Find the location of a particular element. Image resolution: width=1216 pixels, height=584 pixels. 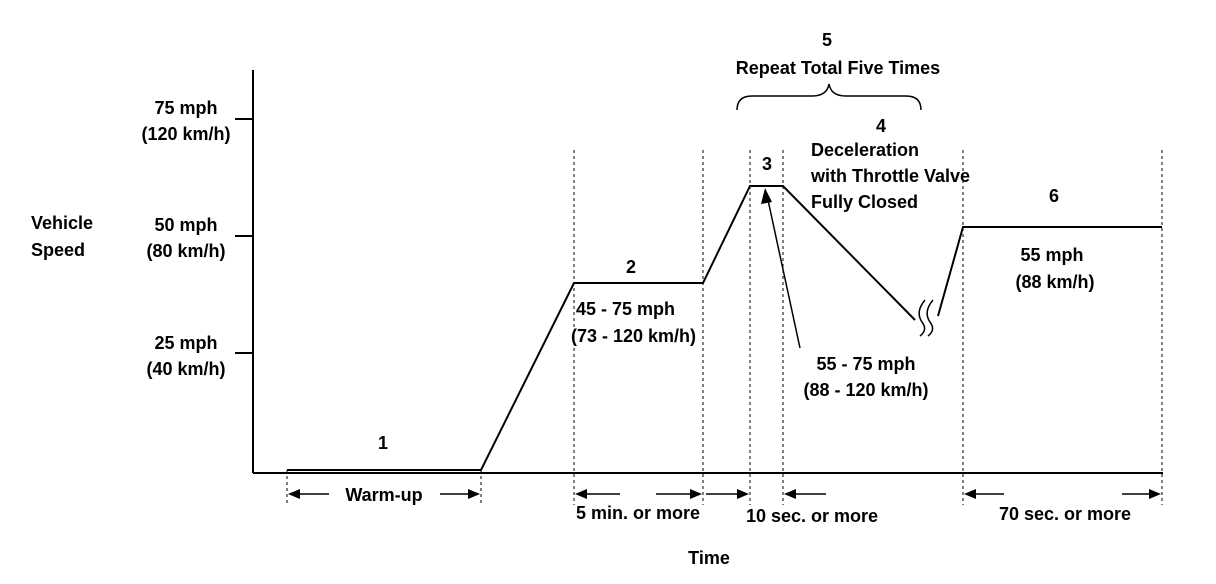

step2-number: 2 is located at coordinates (631, 267).